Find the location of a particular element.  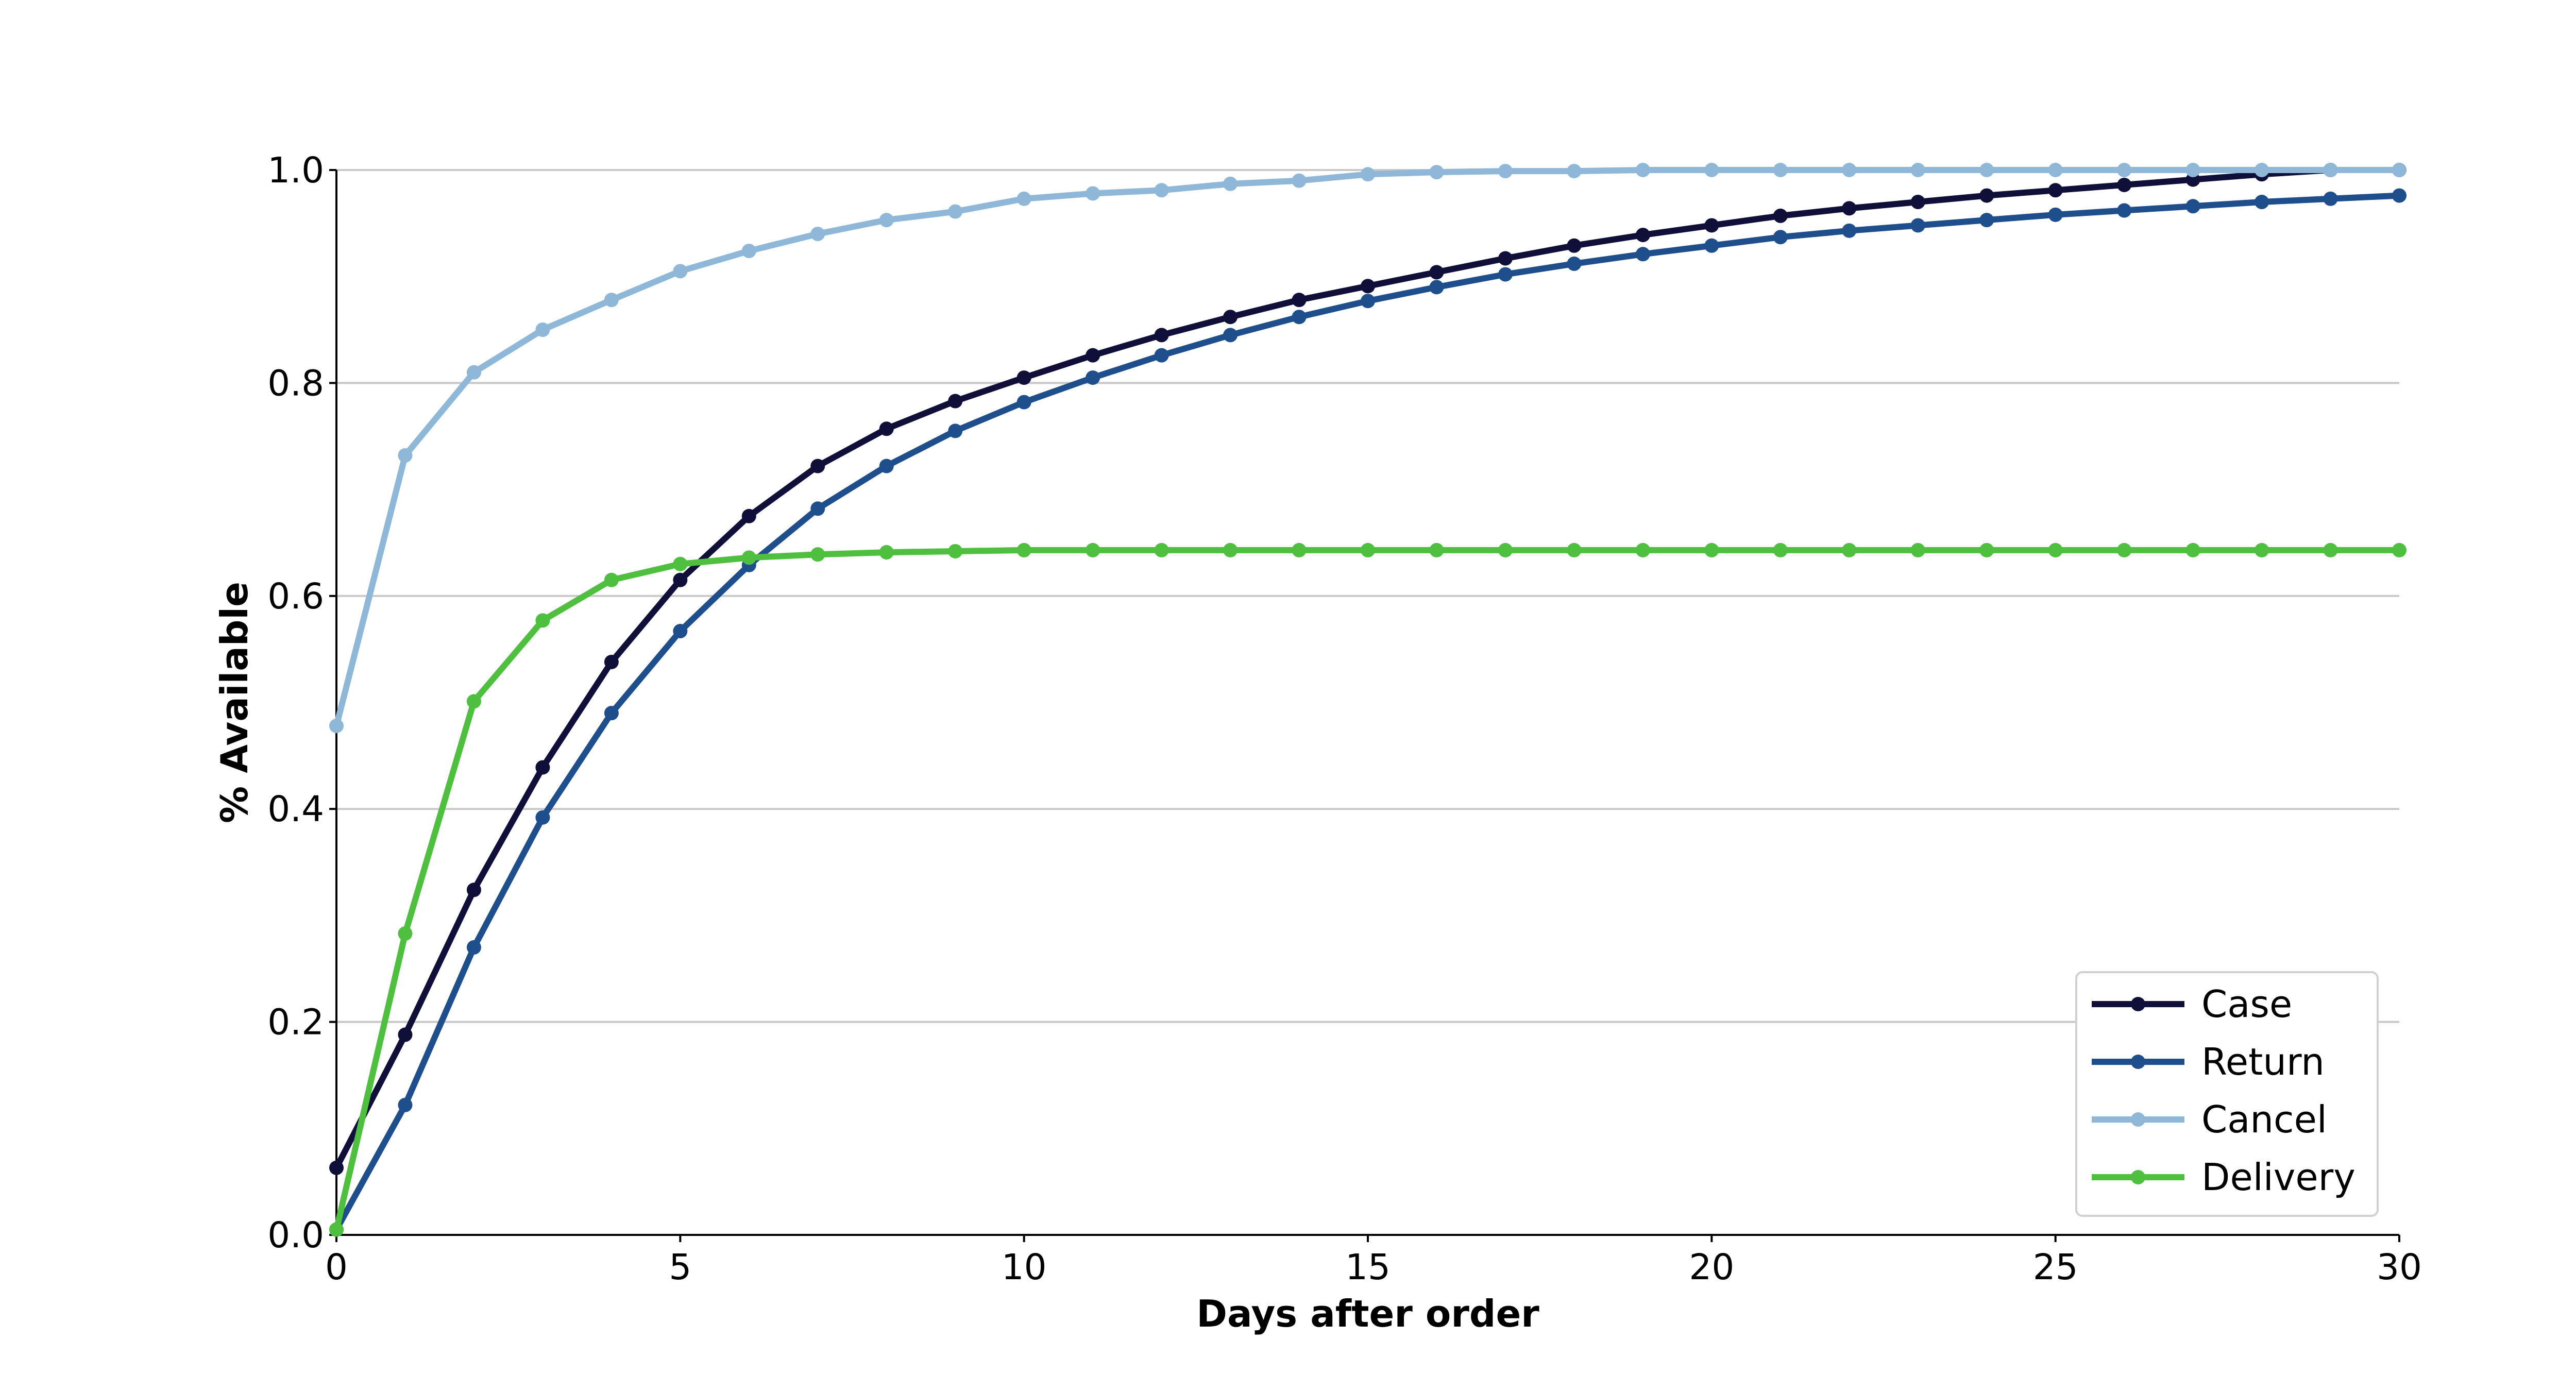

legend-entry-cancel: Cancel is located at coordinates (2209, 1119).